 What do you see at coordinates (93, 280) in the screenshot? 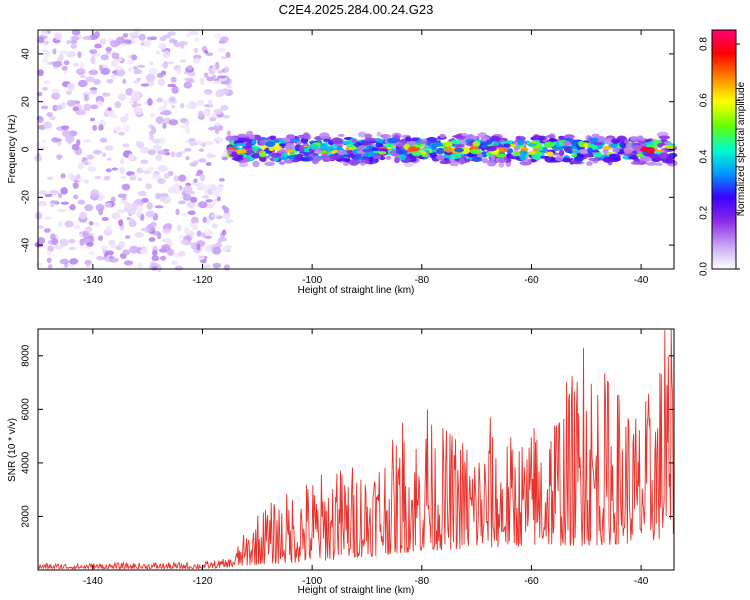
I see `spectrogram-x-tick-label: -140` at bounding box center [93, 280].